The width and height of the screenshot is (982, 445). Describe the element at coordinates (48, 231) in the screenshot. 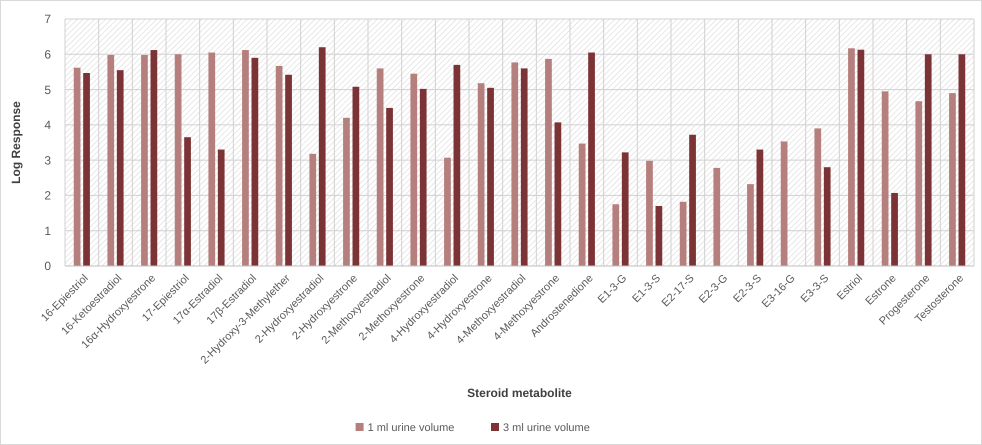

I see `y-tick-label: 1` at that location.